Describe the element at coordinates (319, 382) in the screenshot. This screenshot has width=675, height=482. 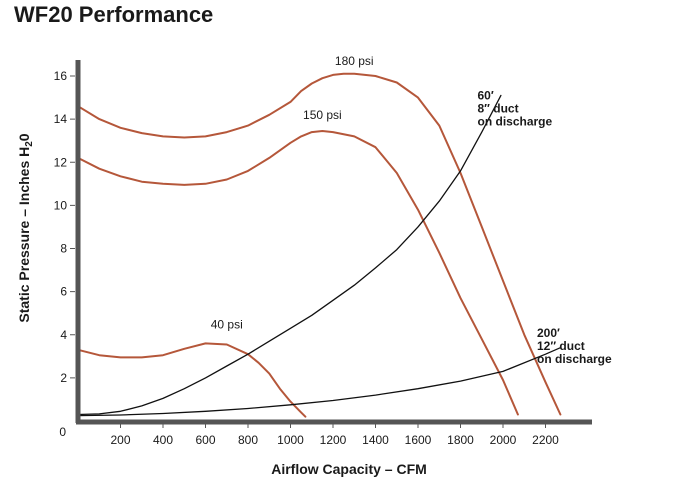
I see `series-line-200-12-duct-on-discharge` at that location.